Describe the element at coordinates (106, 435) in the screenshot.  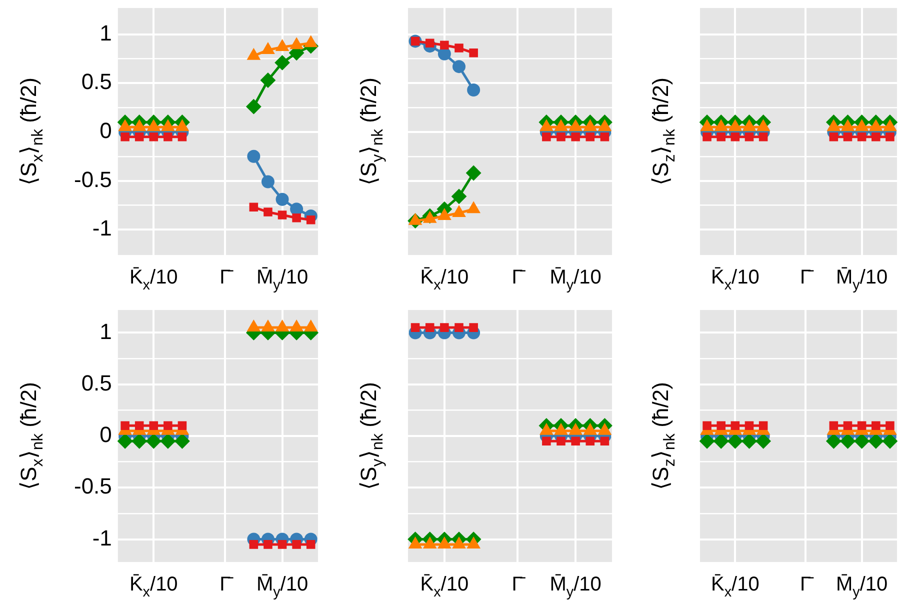
I see `y-tick-label: 0` at that location.